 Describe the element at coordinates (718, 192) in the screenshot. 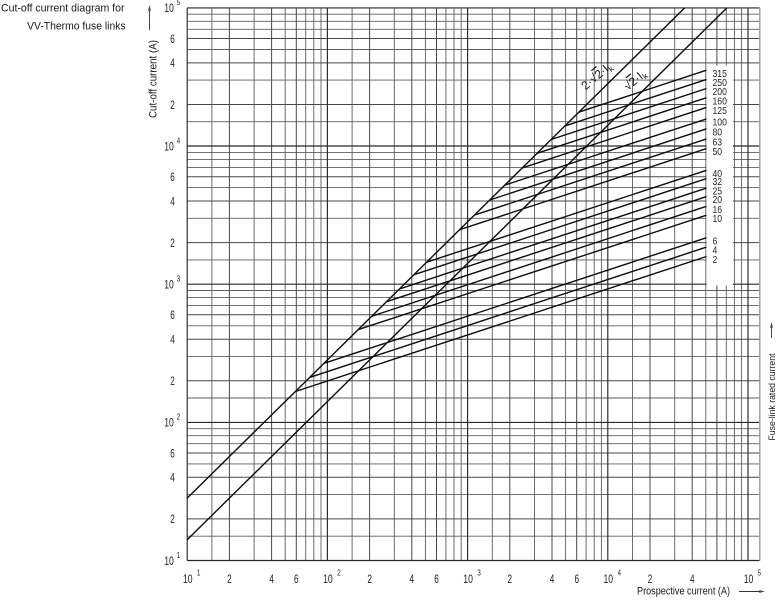

I see `svg-text: 25` at that location.